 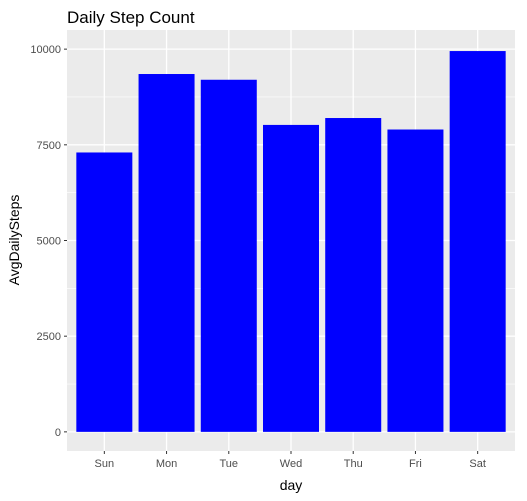 I want to click on y-tick-label: 10000, so click(x=45, y=50).